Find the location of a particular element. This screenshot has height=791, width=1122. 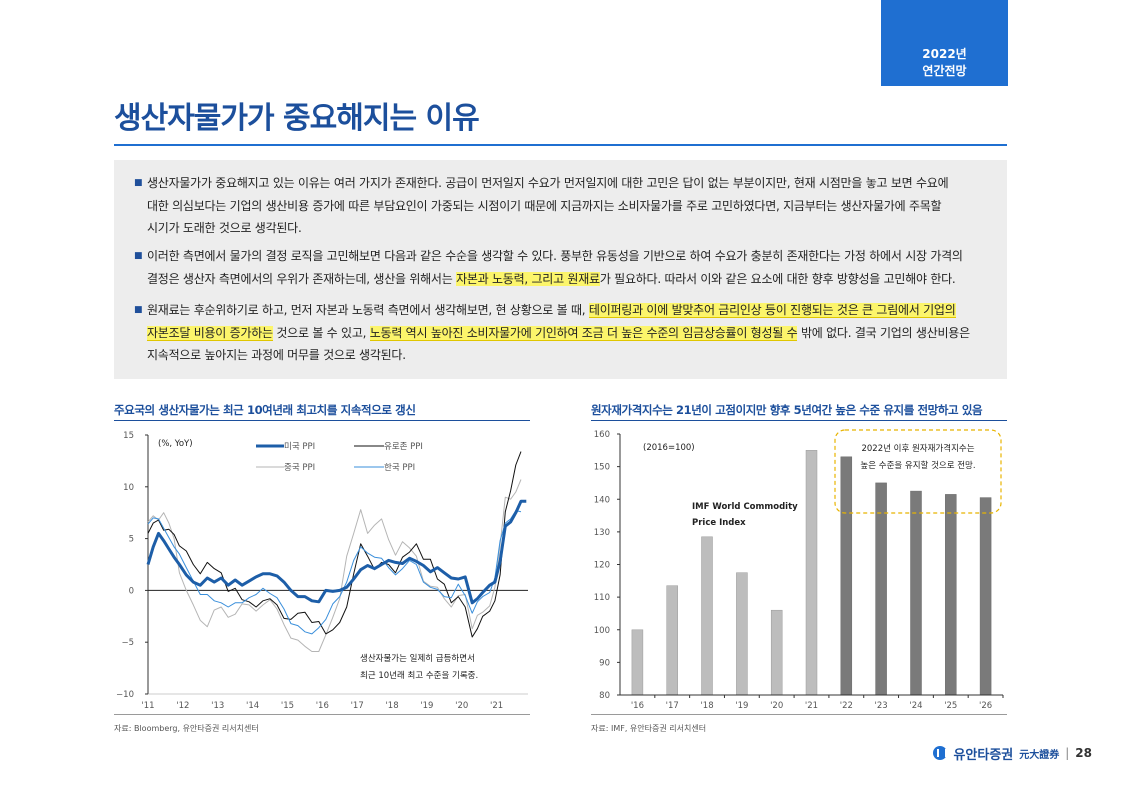

ppi-x-tick-label: '11 is located at coordinates (147, 706).